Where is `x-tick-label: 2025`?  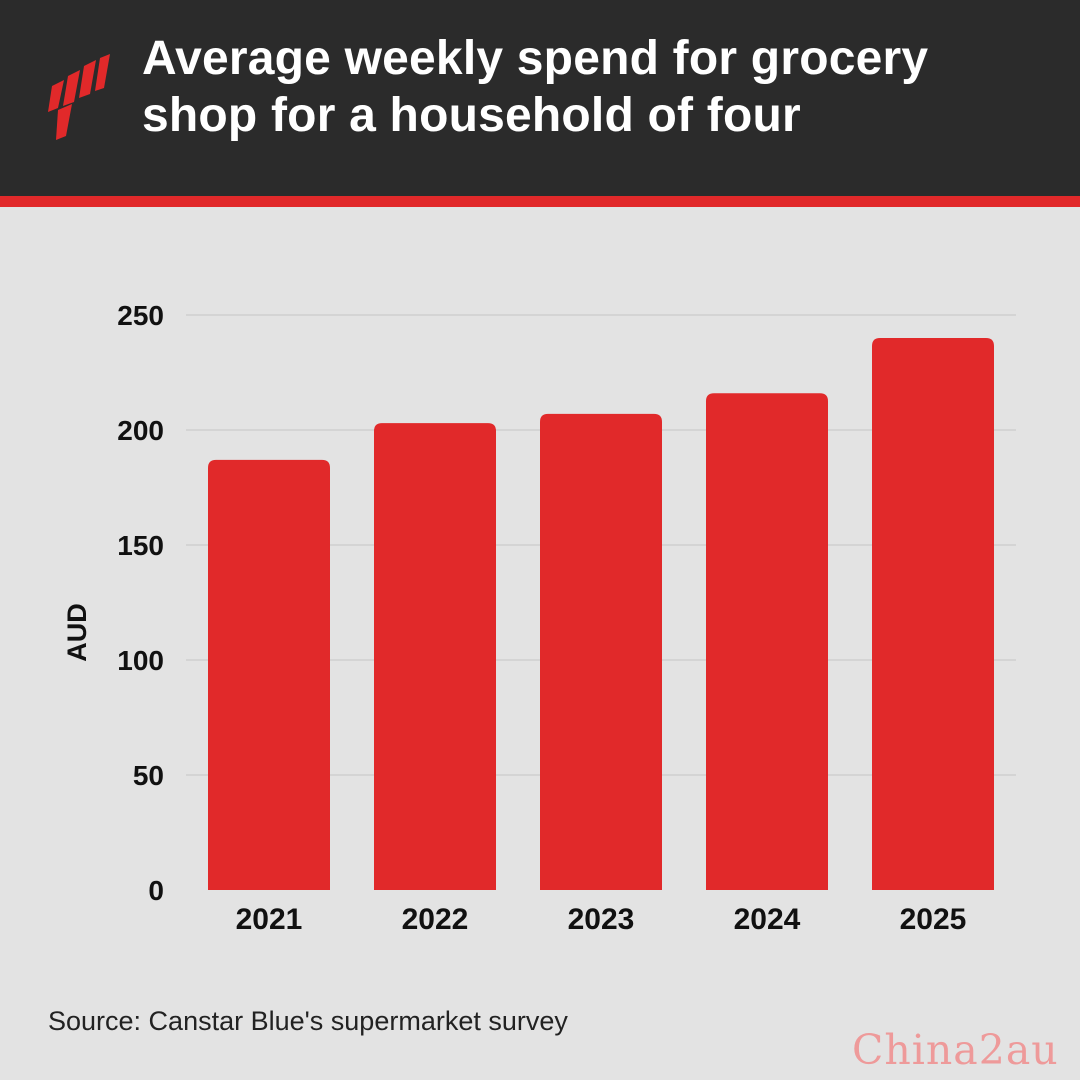 x-tick-label: 2025 is located at coordinates (933, 919).